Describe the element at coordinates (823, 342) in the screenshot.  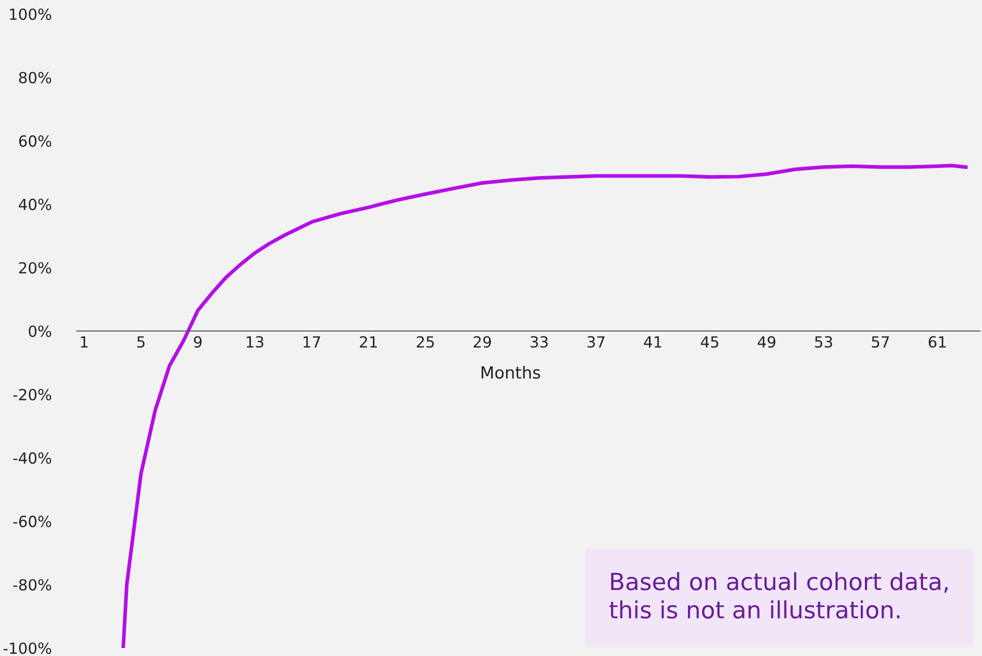
I see `x-tick-label: 53` at that location.